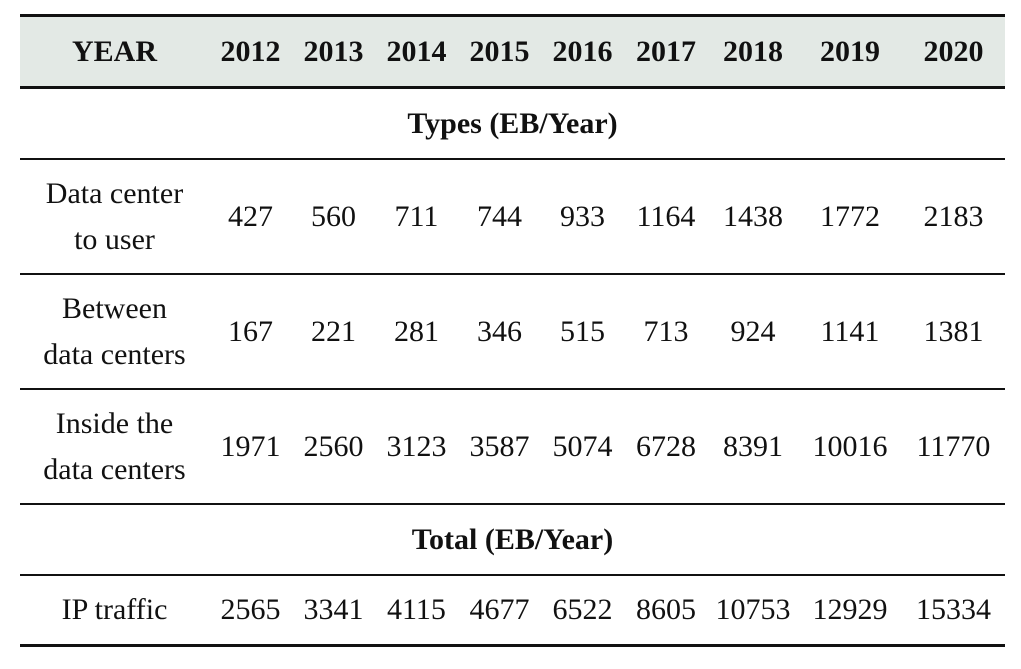 The height and width of the screenshot is (669, 1021). I want to click on section-row-total: Total (EB/Year), so click(512, 540).